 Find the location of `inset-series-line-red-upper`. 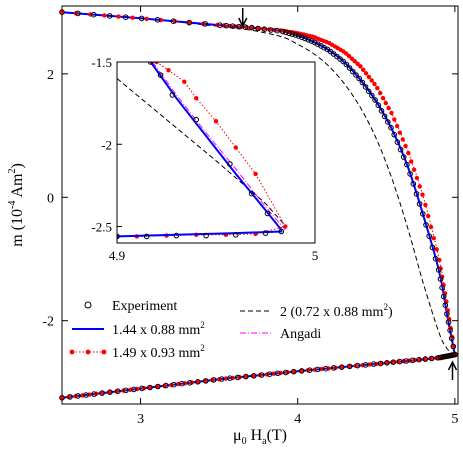

inset-series-line-red-upper is located at coordinates (221, 144).